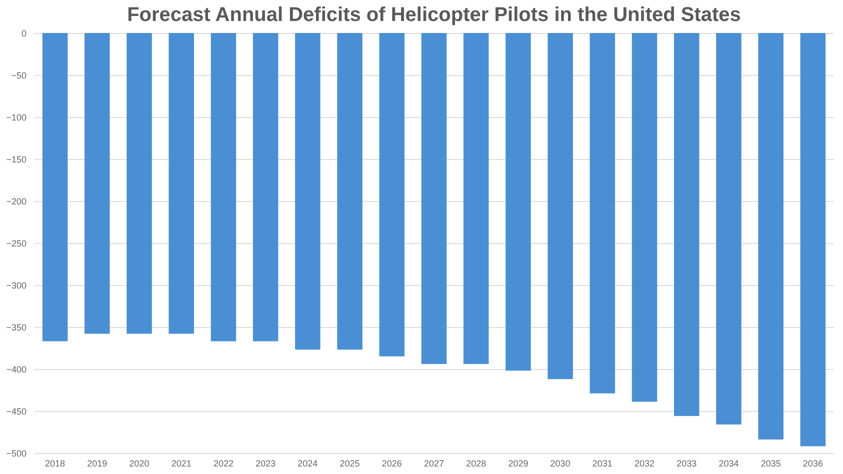 Image resolution: width=843 pixels, height=474 pixels. Describe the element at coordinates (16, 243) in the screenshot. I see `y-tick-label: −250` at that location.